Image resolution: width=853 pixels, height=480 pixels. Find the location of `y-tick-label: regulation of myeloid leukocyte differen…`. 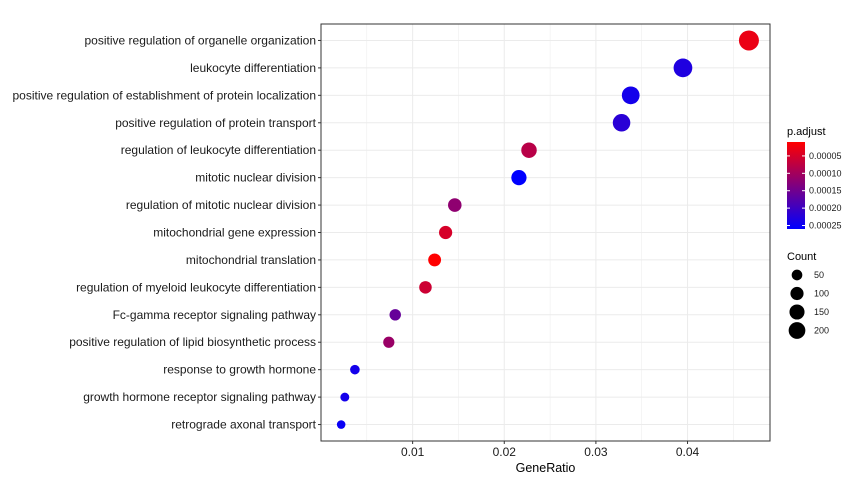

y-tick-label: regulation of myeloid leukocyte differen… is located at coordinates (196, 287).